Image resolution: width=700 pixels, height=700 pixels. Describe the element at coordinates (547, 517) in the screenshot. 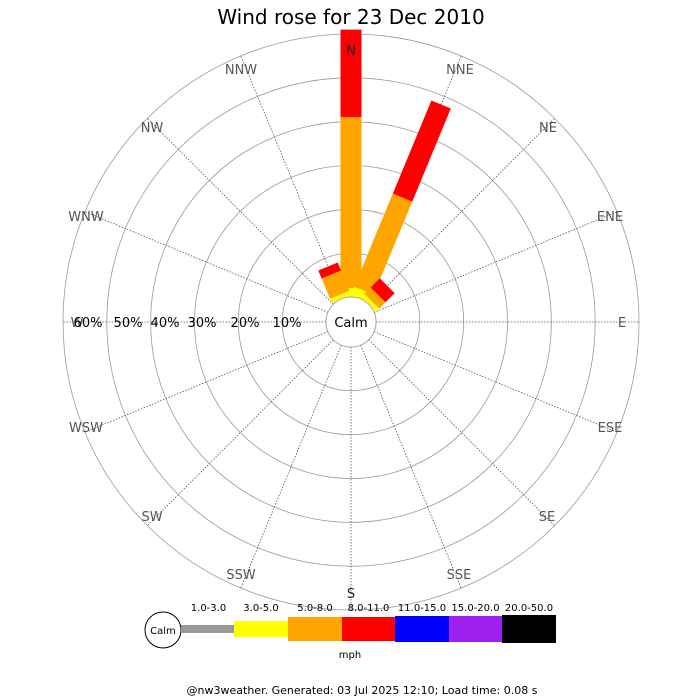

I see `direction-label-se: SE` at that location.